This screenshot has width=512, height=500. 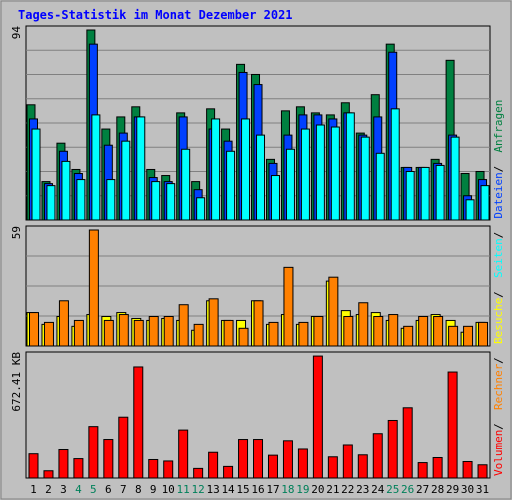 I want to click on x-tick-label: 12, so click(x=198, y=489).